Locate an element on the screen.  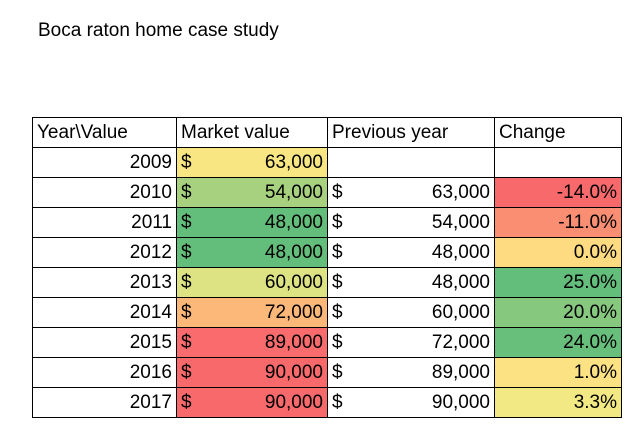
previous-year-cell: $90,000 is located at coordinates (411, 402).